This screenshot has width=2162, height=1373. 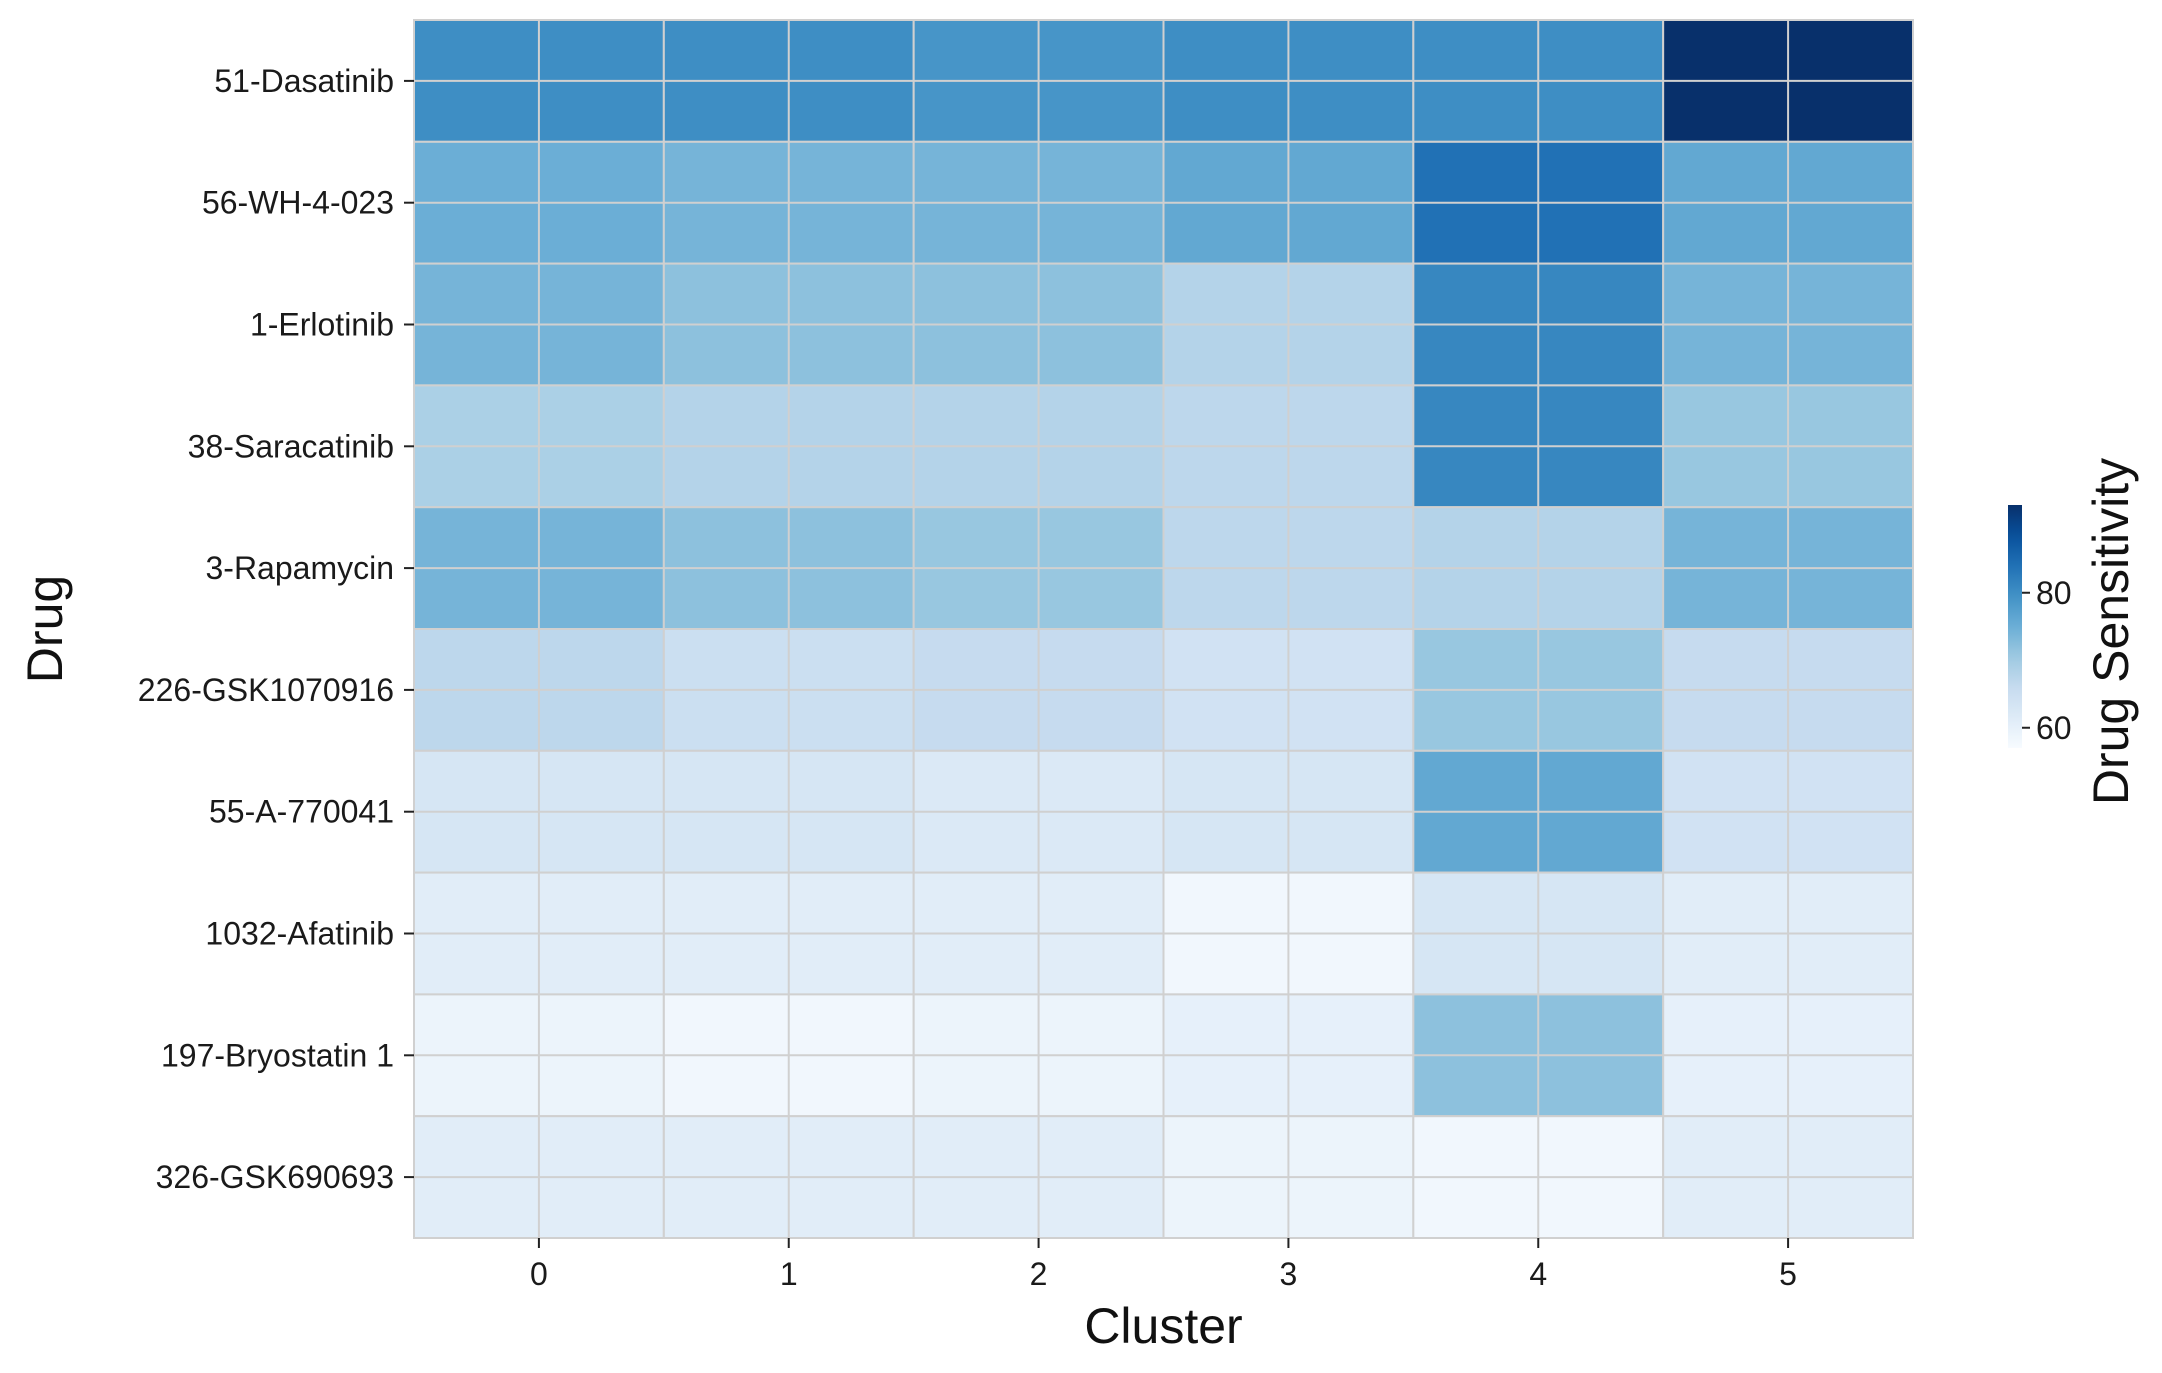 What do you see at coordinates (789, 1274) in the screenshot?
I see `x-tick-label: 1` at bounding box center [789, 1274].